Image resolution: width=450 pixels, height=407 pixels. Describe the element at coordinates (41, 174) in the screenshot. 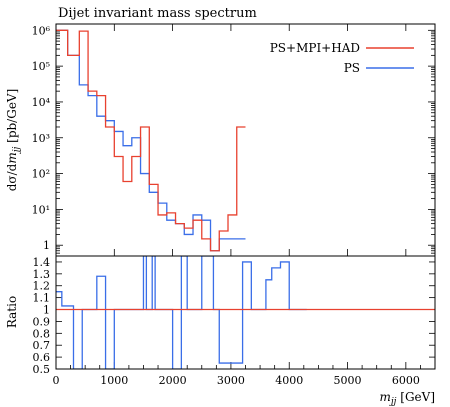

I see `main-y-tick-label: 10²` at that location.